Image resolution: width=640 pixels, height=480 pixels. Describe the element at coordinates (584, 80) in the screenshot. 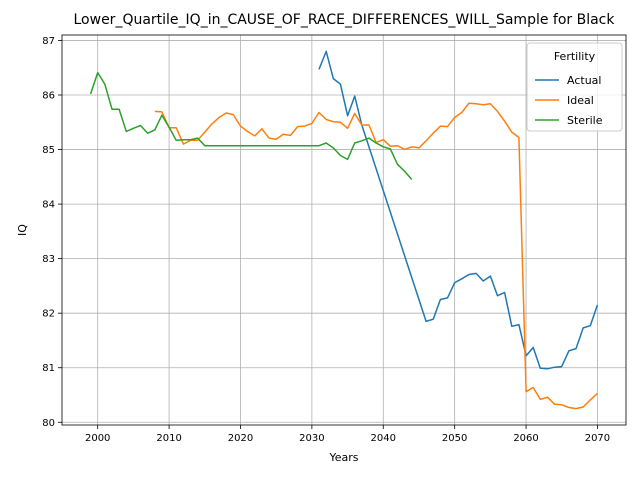

I see `legend-label-actual: Actual` at that location.